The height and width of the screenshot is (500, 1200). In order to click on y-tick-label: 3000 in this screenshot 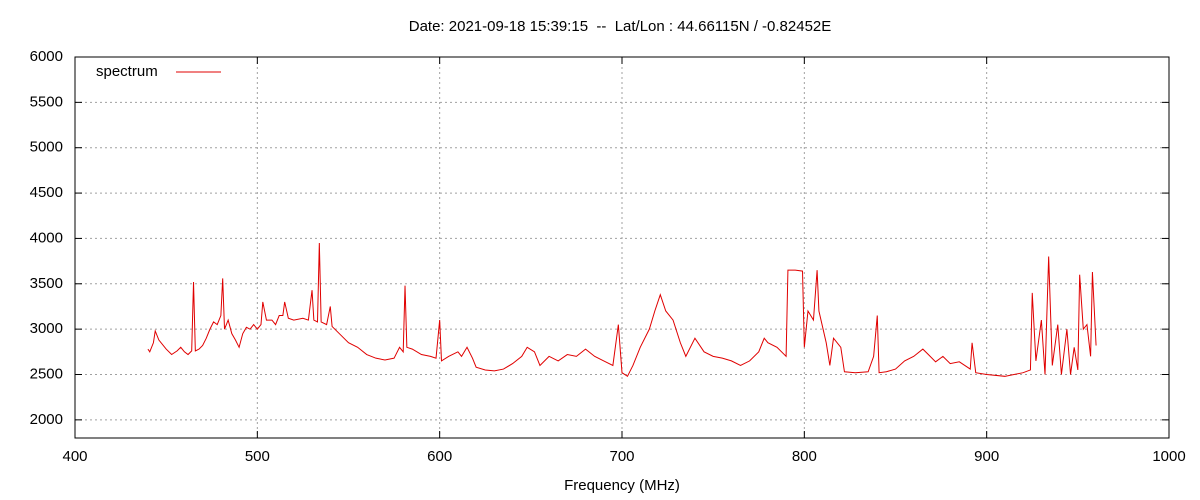, I will do `click(46, 328)`.